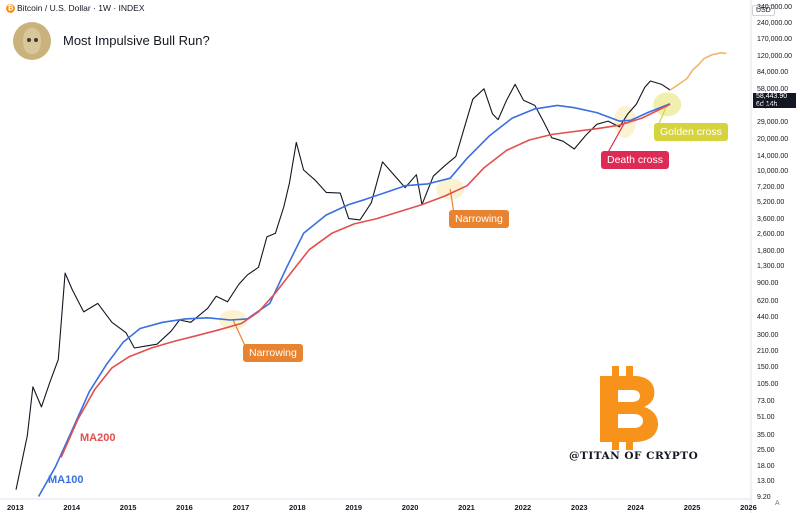 Image resolution: width=800 pixels, height=513 pixels. Describe the element at coordinates (773, 156) in the screenshot. I see `y-tick-label: 14,000.00` at that location.